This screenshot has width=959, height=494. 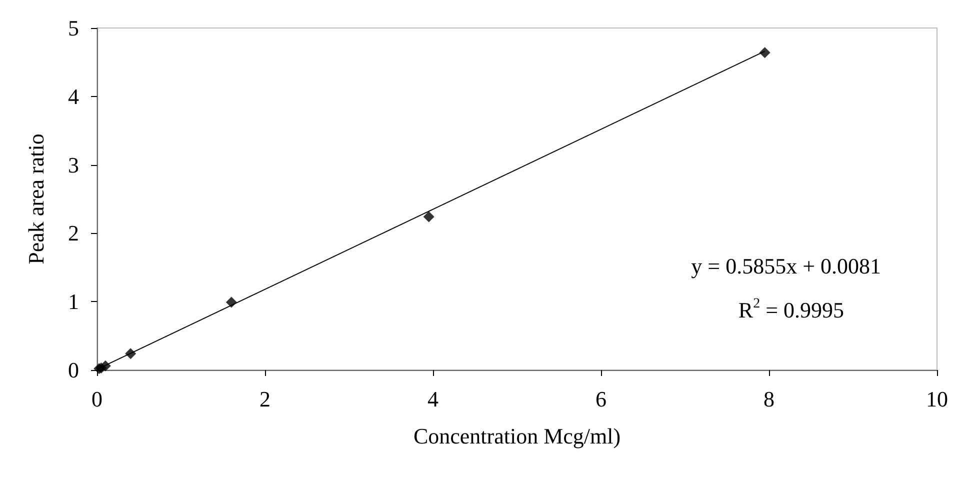 I want to click on y-tick-label: 3, so click(x=73, y=165).